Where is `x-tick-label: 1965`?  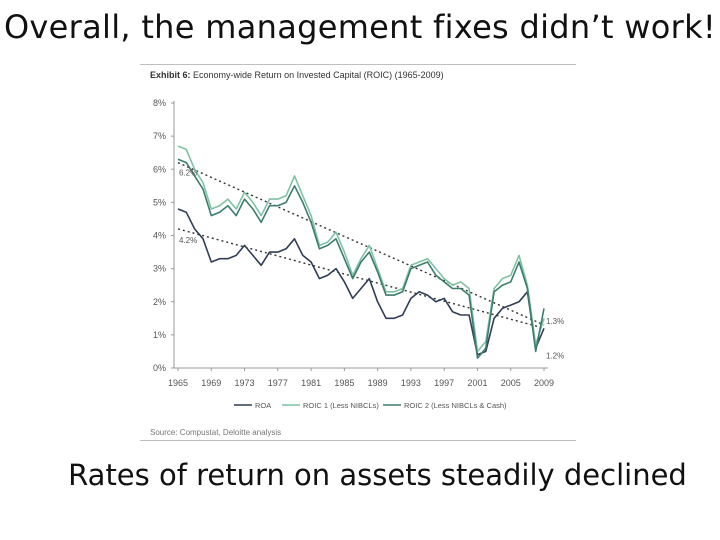
x-tick-label: 1965 is located at coordinates (178, 383).